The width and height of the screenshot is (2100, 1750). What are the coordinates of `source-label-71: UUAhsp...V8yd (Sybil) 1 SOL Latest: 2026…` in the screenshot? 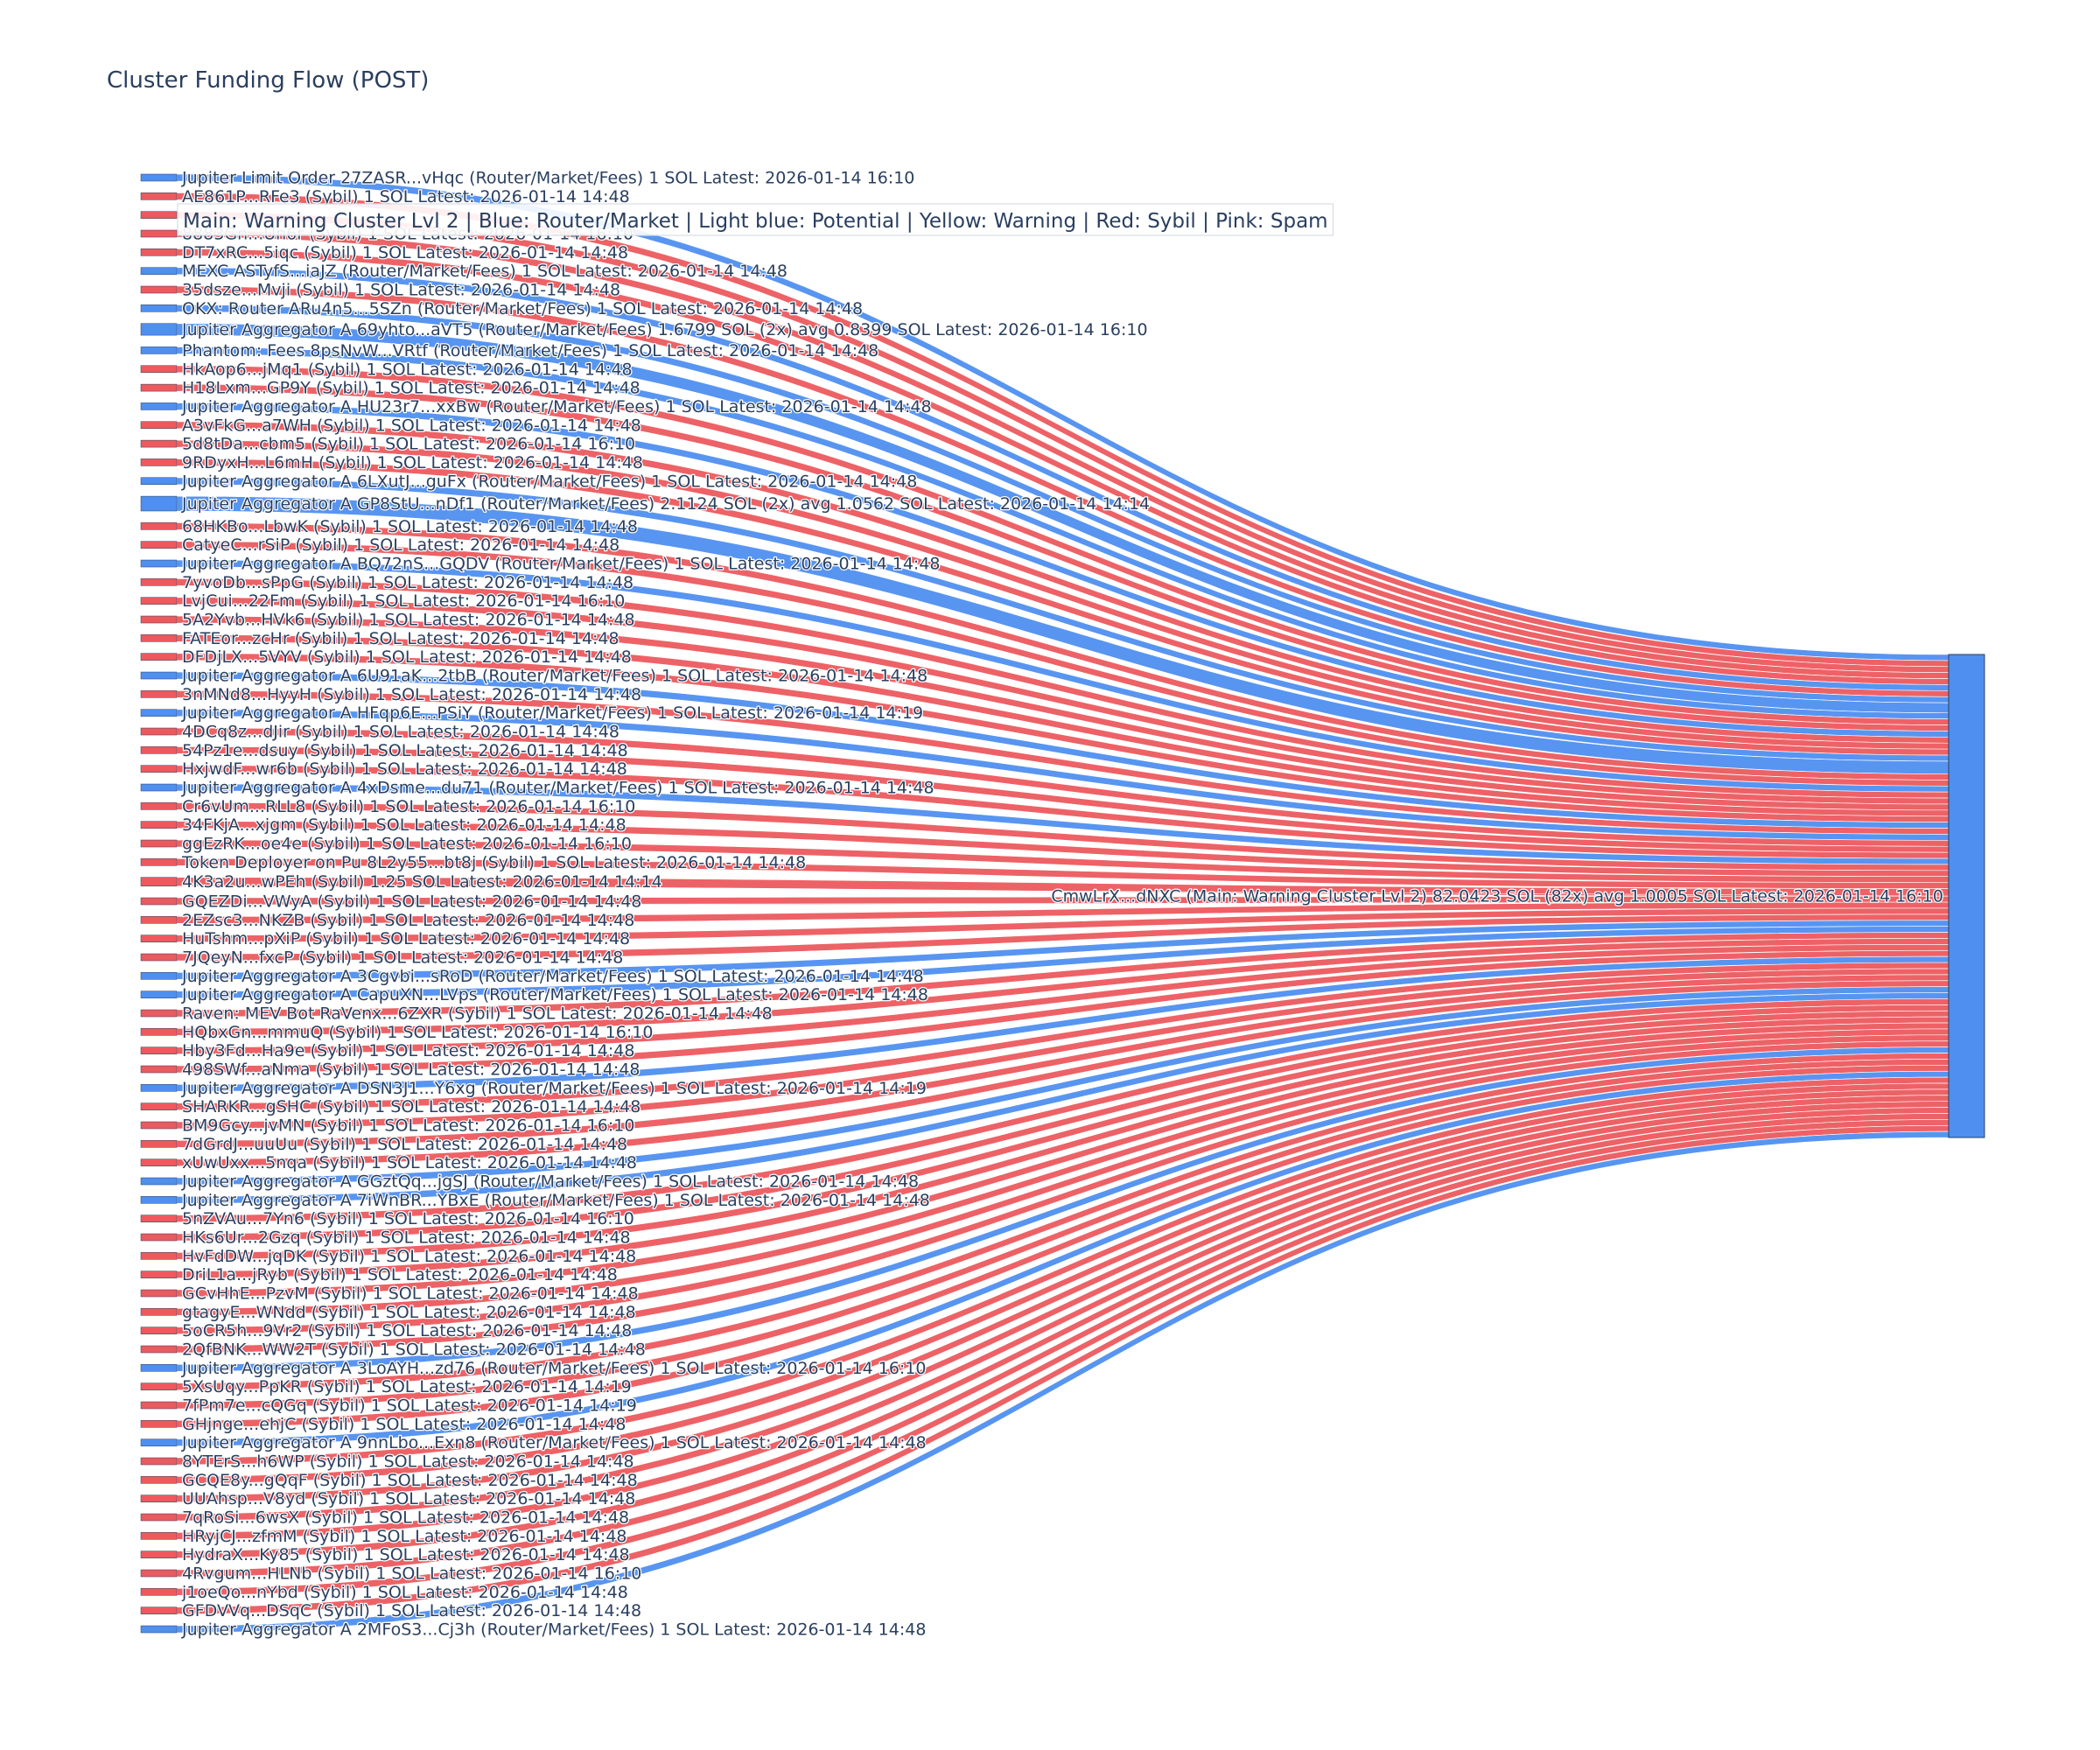 It's located at (408, 1498).